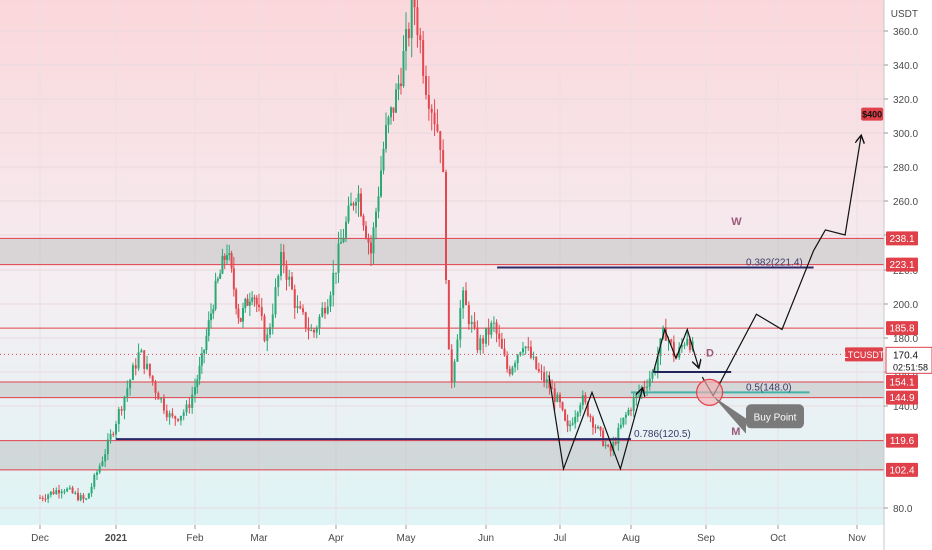 Image resolution: width=932 pixels, height=550 pixels. Describe the element at coordinates (448, 534) in the screenshot. I see `time-axis: Dec 2021 Feb Mar Apr May Jun Jul Aug Sep Oct Nov` at that location.